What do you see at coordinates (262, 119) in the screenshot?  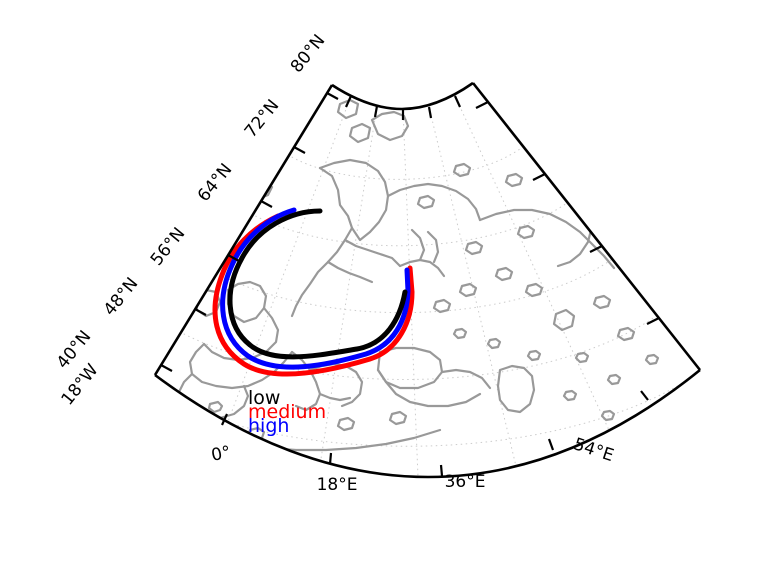 I see `lat-label-72n: 72°N` at bounding box center [262, 119].